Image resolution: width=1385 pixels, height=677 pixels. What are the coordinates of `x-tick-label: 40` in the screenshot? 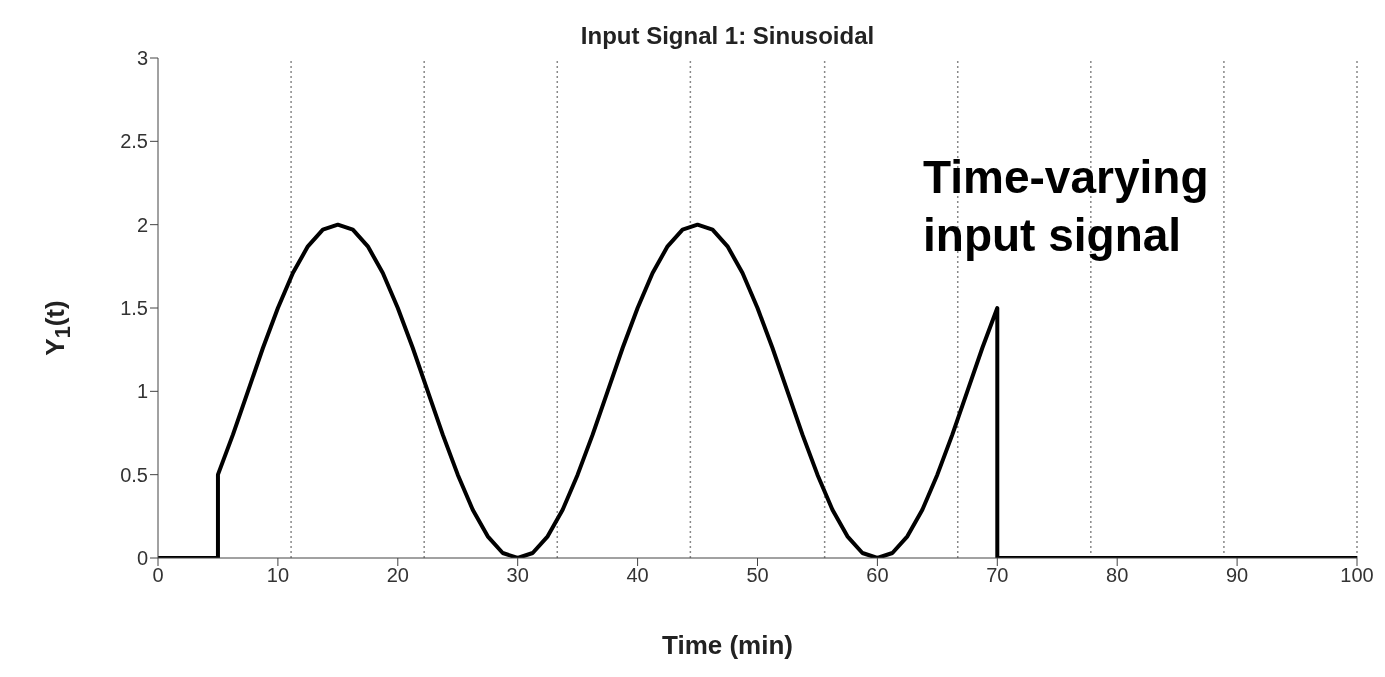 It's located at (637, 575).